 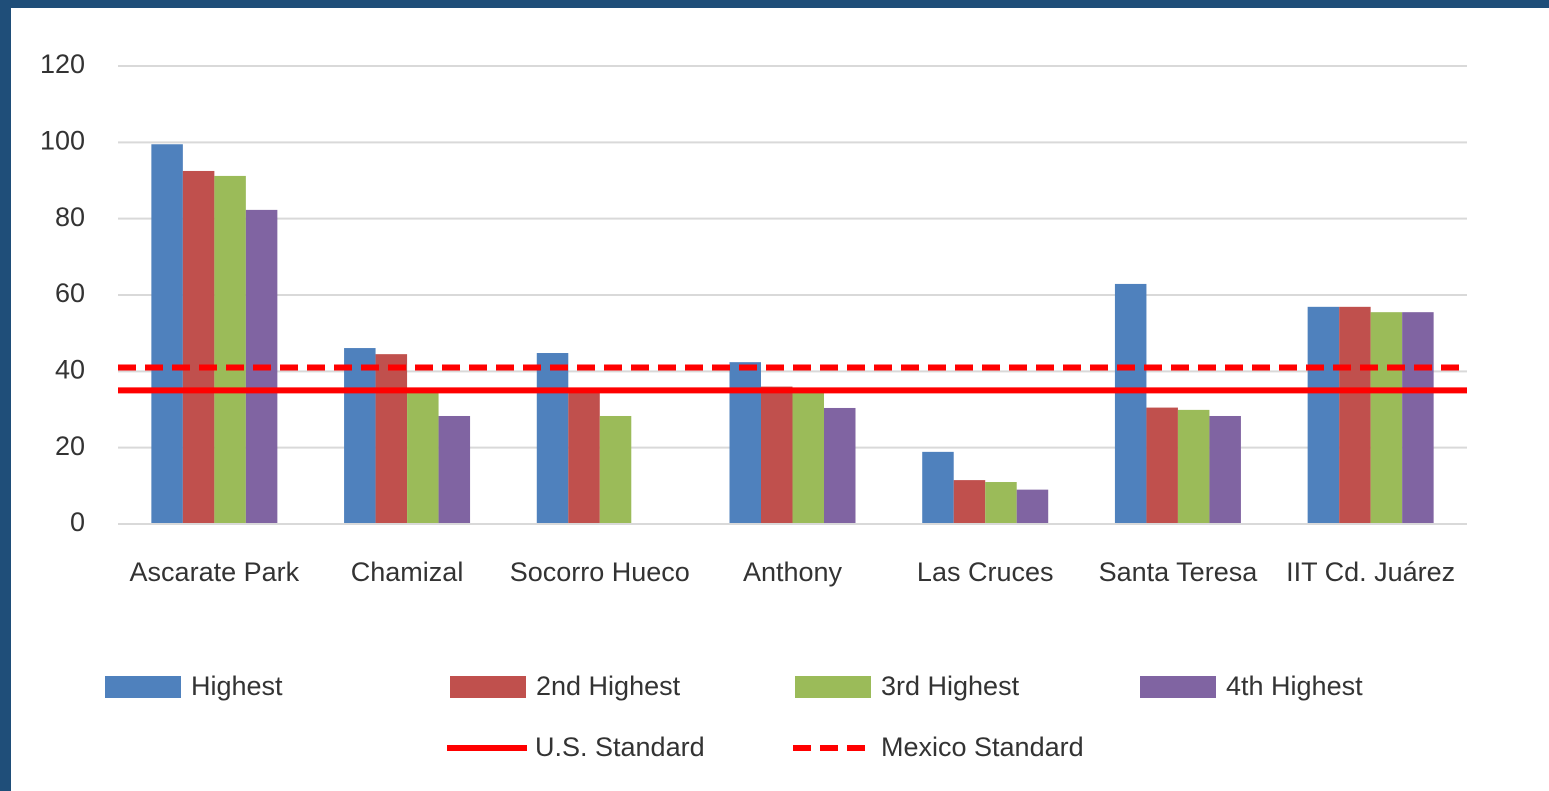 What do you see at coordinates (70, 369) in the screenshot?
I see `y-tick-label: 40` at bounding box center [70, 369].